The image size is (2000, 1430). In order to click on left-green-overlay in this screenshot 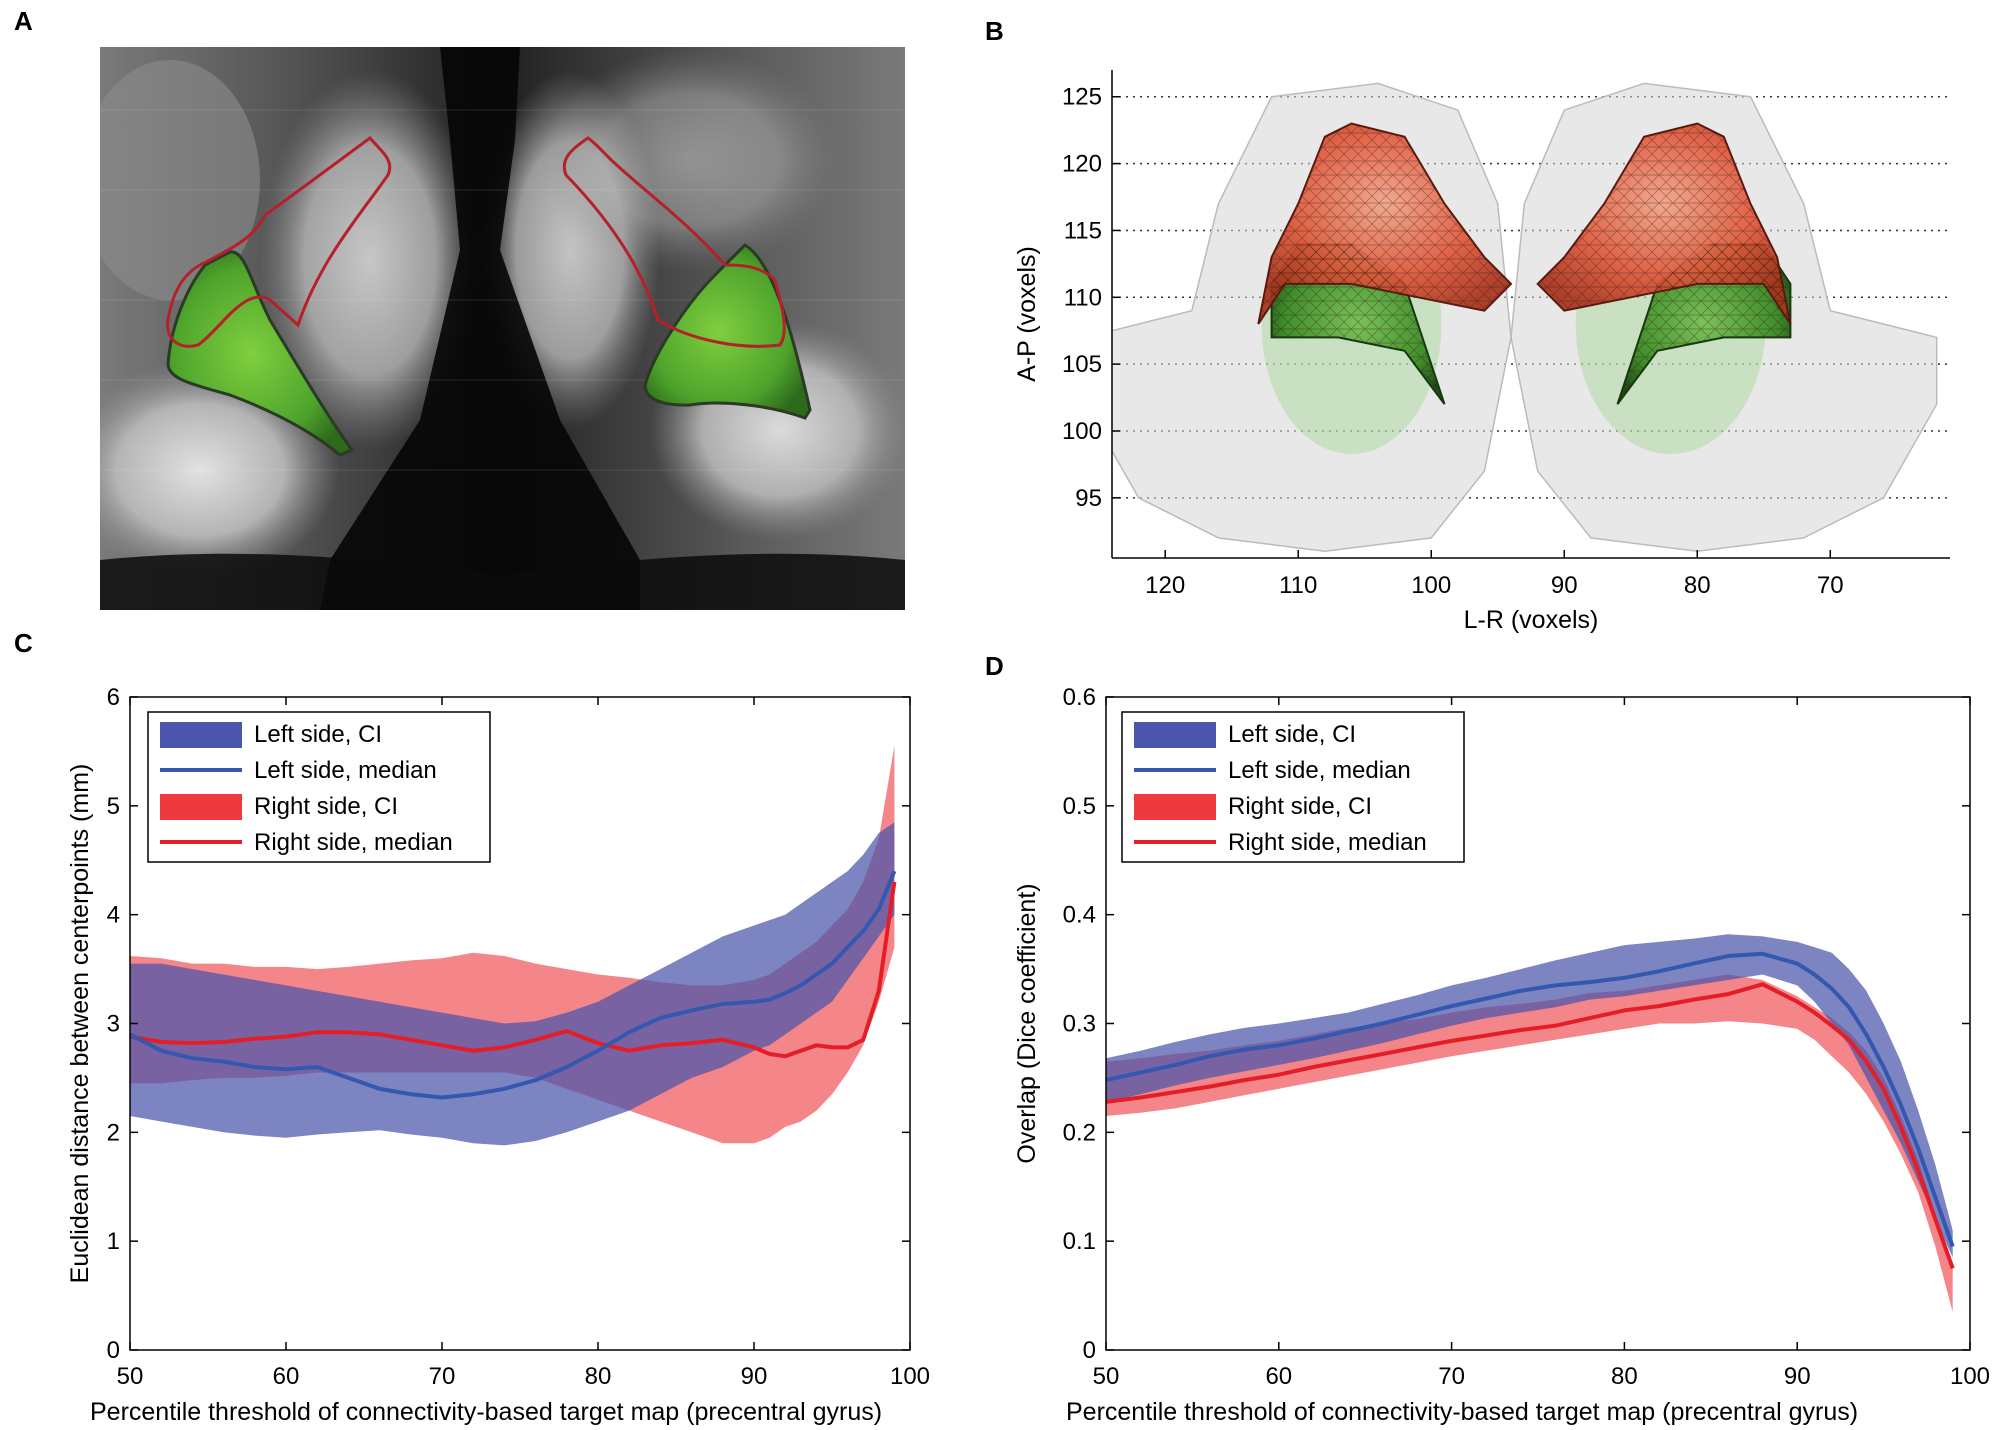, I will do `click(260, 353)`.